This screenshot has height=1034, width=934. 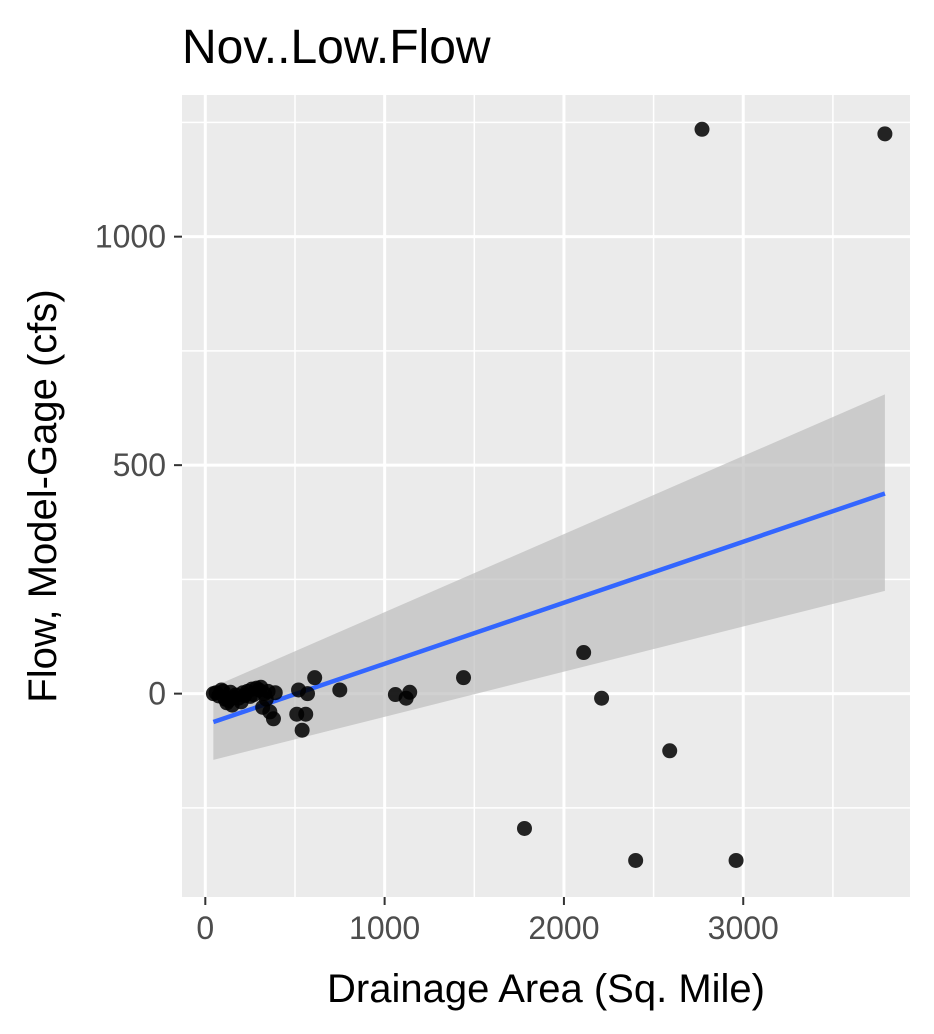 What do you see at coordinates (139, 465) in the screenshot?
I see `y-tick-label: 500` at bounding box center [139, 465].